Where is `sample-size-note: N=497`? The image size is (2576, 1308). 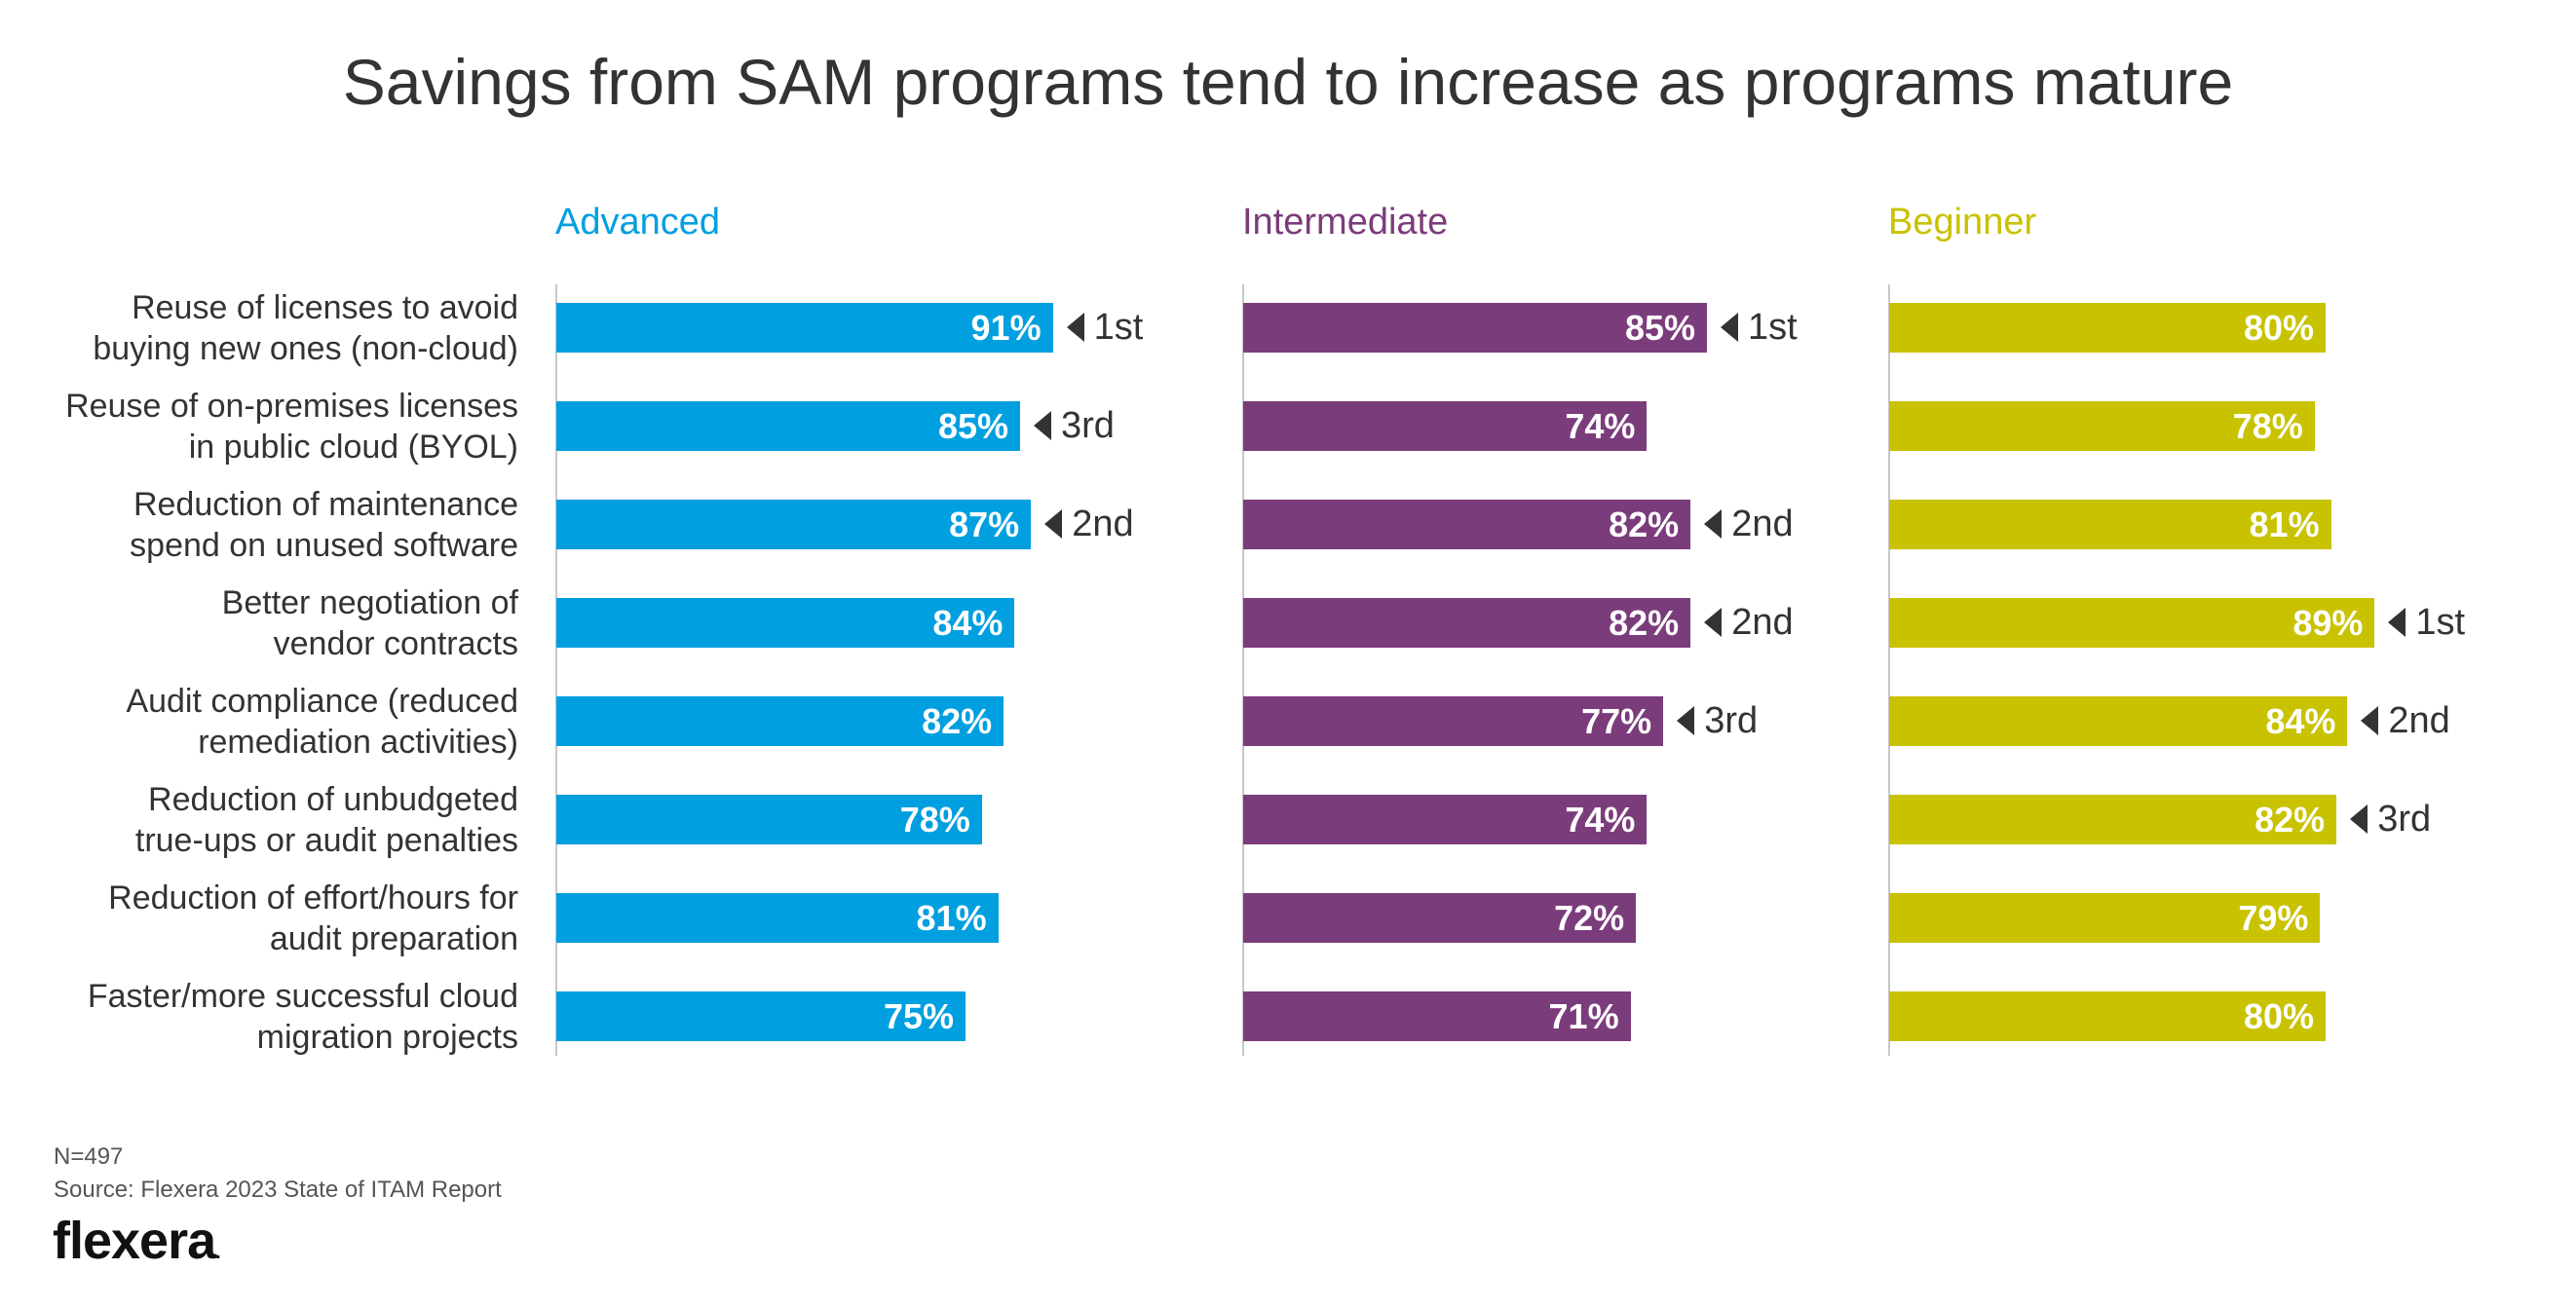 sample-size-note: N=497 is located at coordinates (89, 1156).